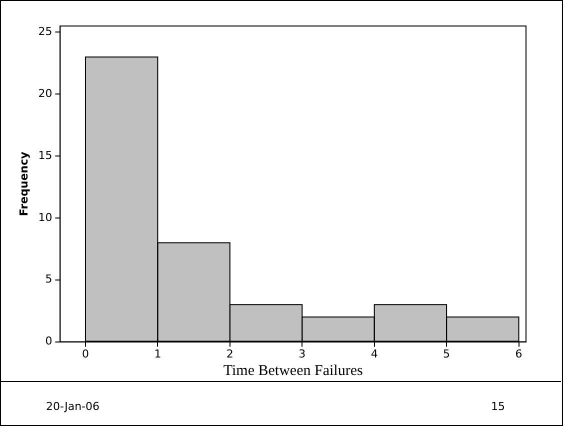  I want to click on x-axis-title: Time Between Failures, so click(293, 370).